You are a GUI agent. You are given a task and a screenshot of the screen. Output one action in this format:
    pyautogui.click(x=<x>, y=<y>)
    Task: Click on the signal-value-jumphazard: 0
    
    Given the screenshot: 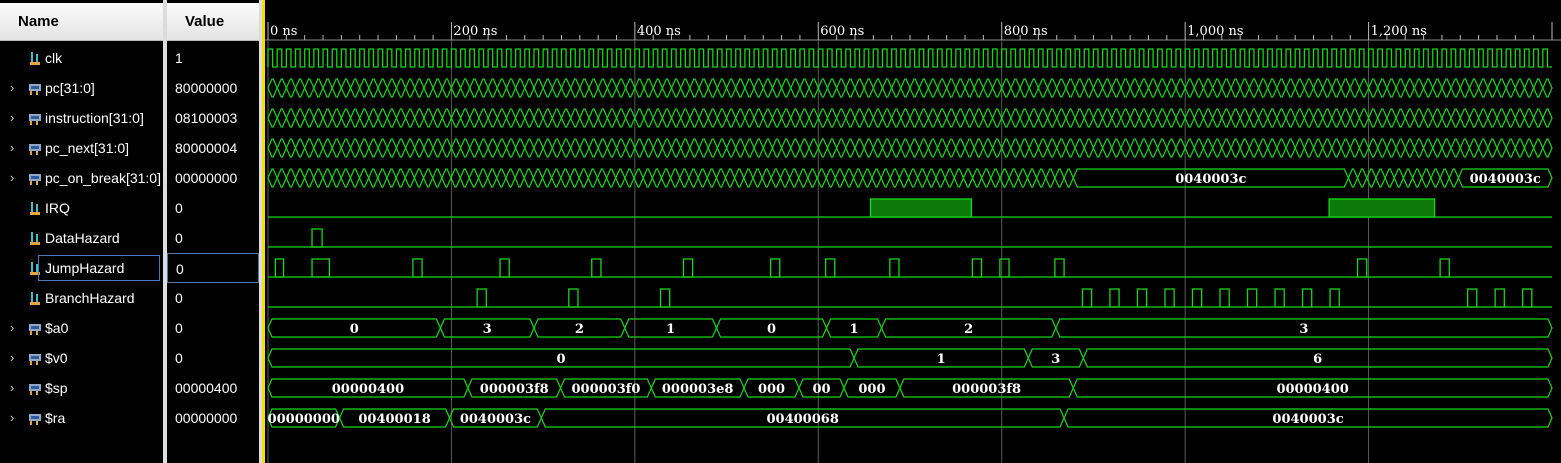 What is the action you would take?
    pyautogui.click(x=213, y=268)
    